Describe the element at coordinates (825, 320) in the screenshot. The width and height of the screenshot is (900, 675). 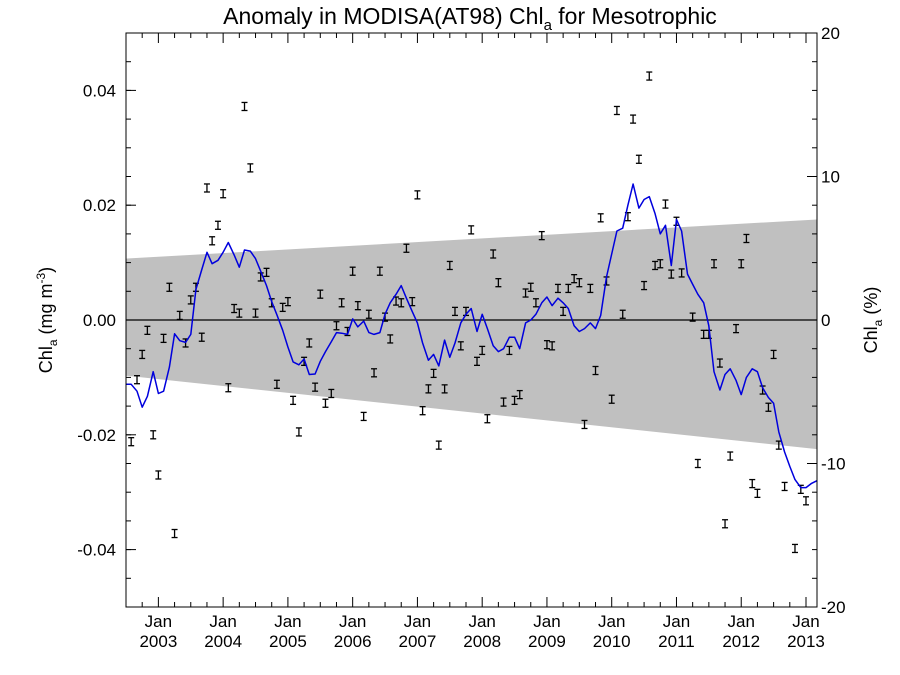
I see `y-right-tick-label: 0` at that location.